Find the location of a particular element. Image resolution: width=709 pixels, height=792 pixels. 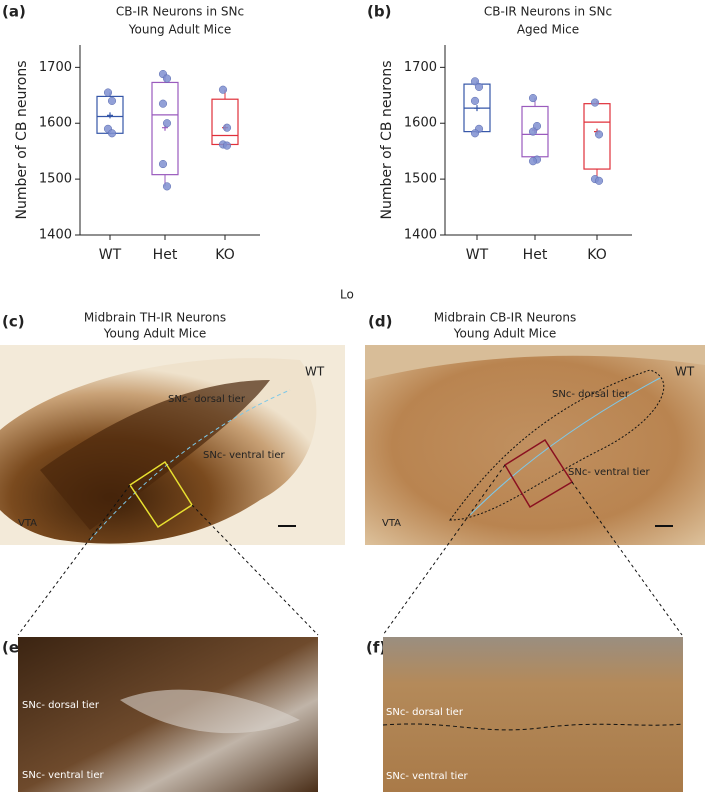

micrograph-cb is located at coordinates (535, 445).